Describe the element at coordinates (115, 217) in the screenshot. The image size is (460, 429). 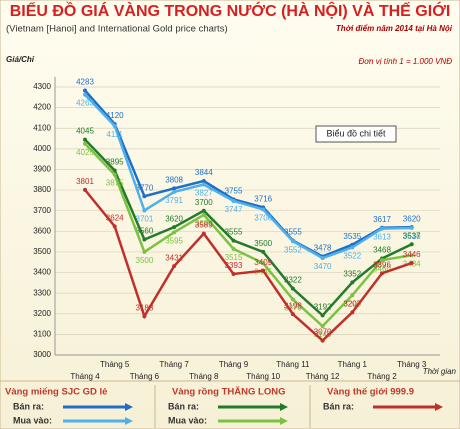
I see `data-label: 3624` at that location.